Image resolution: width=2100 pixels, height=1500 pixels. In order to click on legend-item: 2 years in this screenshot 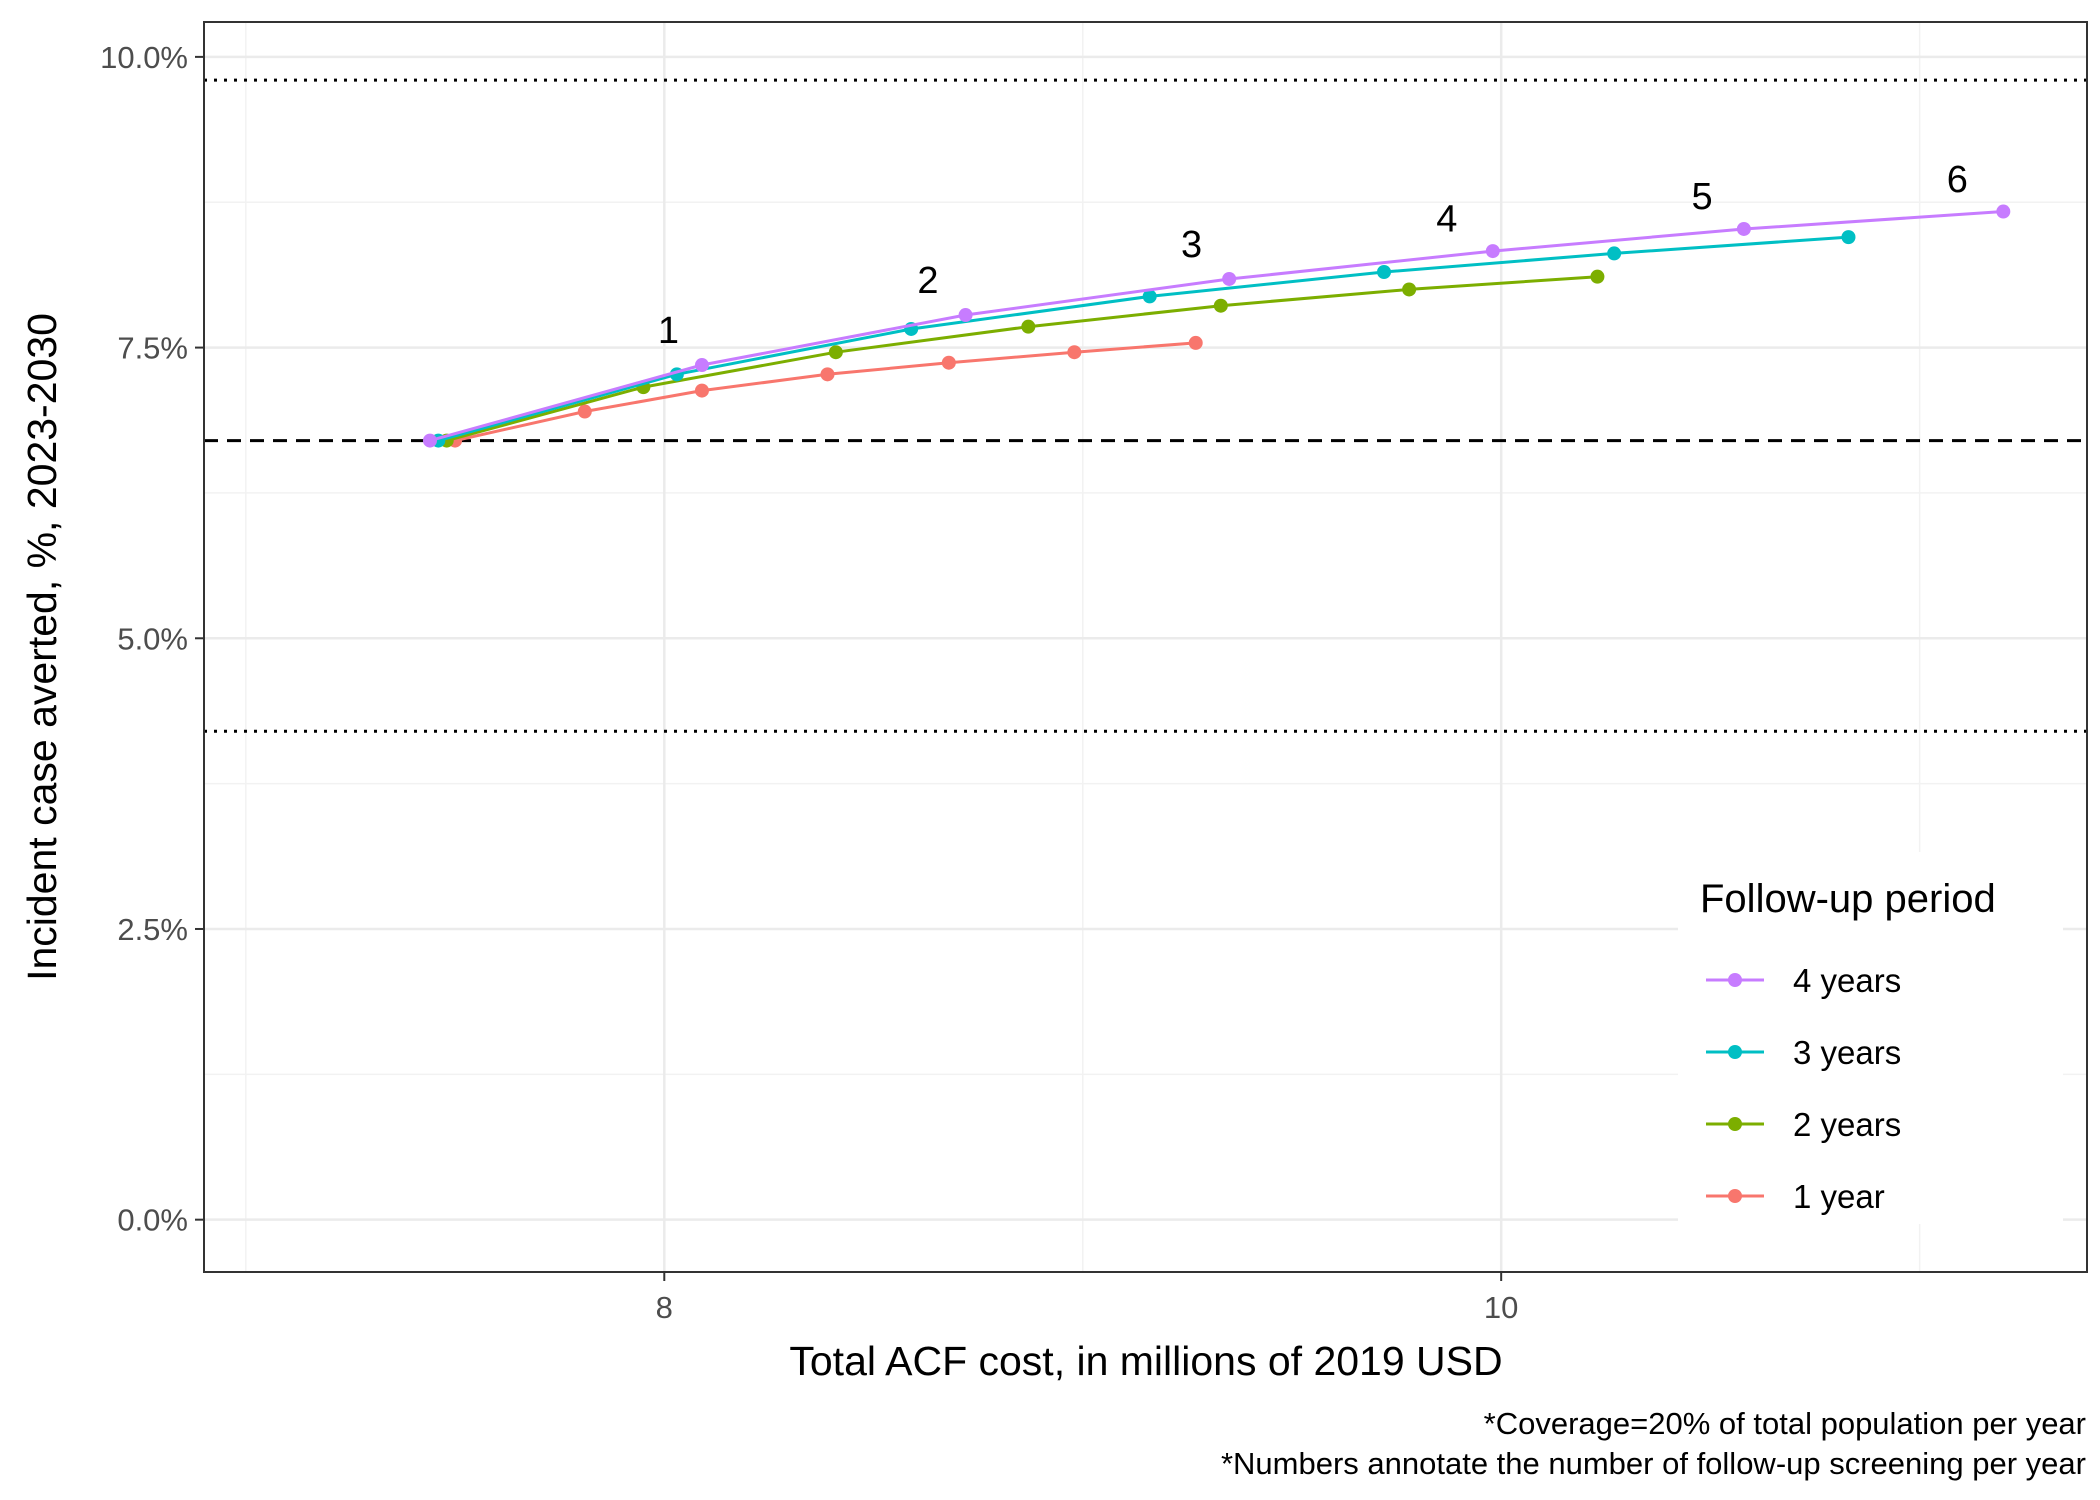, I will do `click(1803, 1124)`.